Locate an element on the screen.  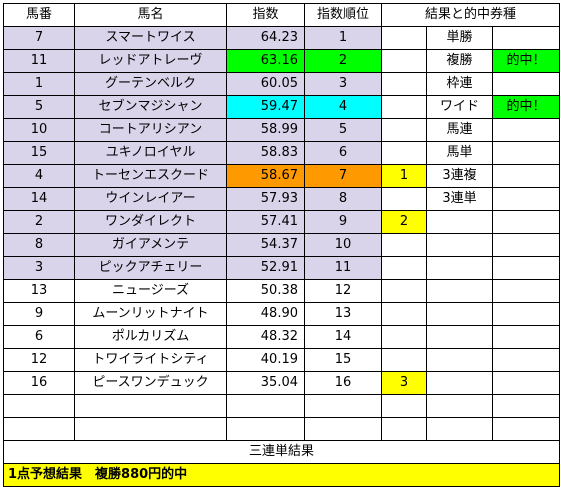
rank-cell: 11 is located at coordinates (343, 268).